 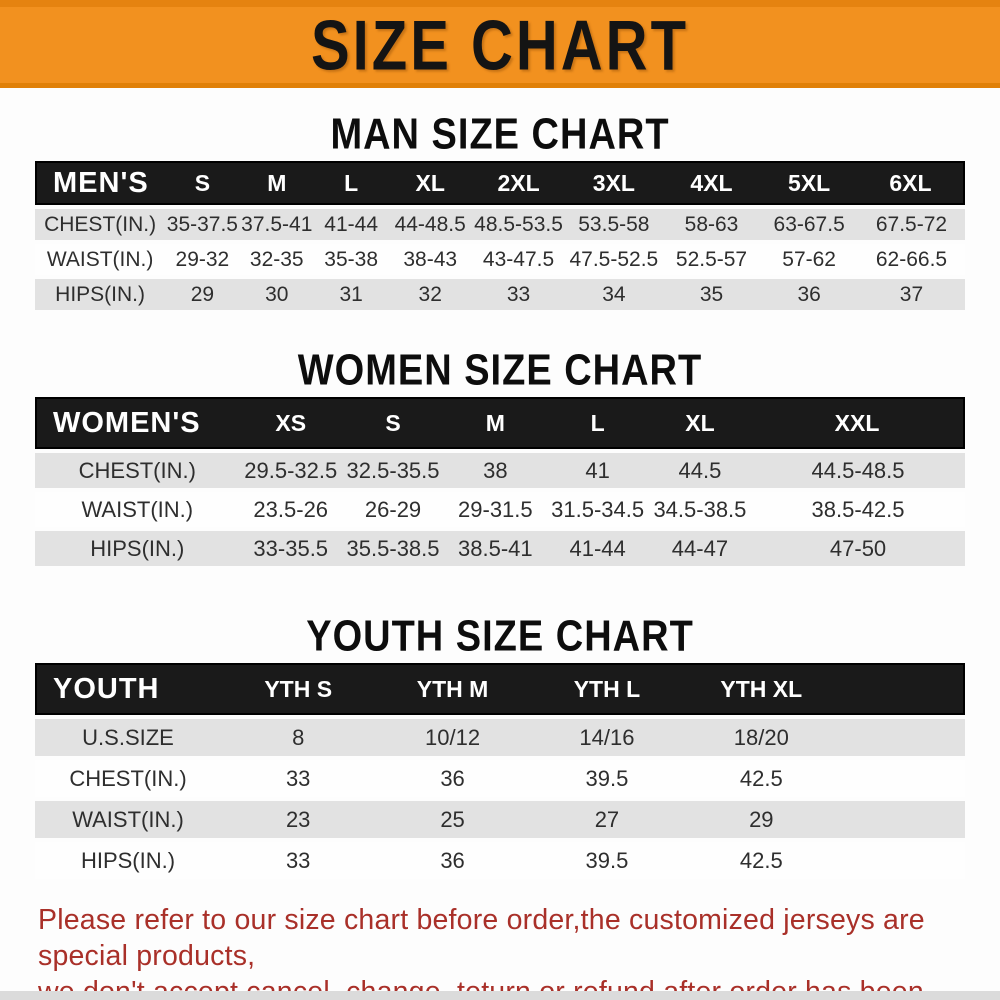 I want to click on size-cell: 67.5-72, so click(x=911, y=224).